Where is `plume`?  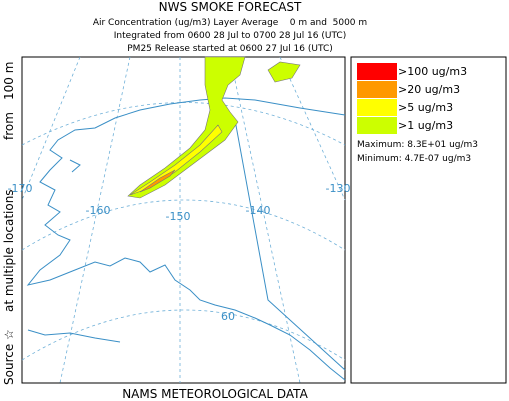
plume is located at coordinates (214, 127).